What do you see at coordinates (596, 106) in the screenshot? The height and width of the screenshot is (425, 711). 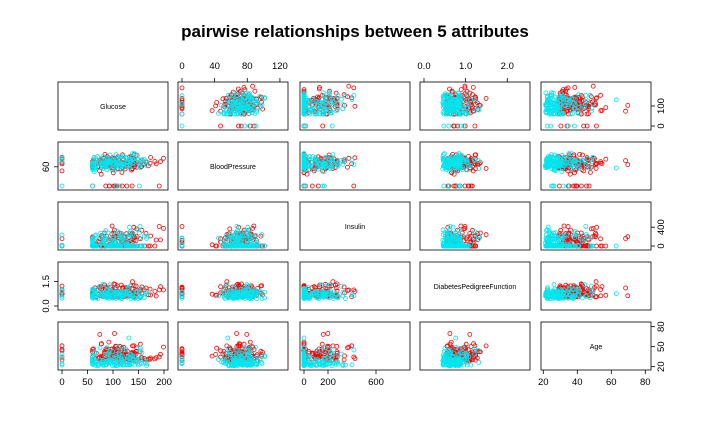 I see `panel-glucose-vs-age` at bounding box center [596, 106].